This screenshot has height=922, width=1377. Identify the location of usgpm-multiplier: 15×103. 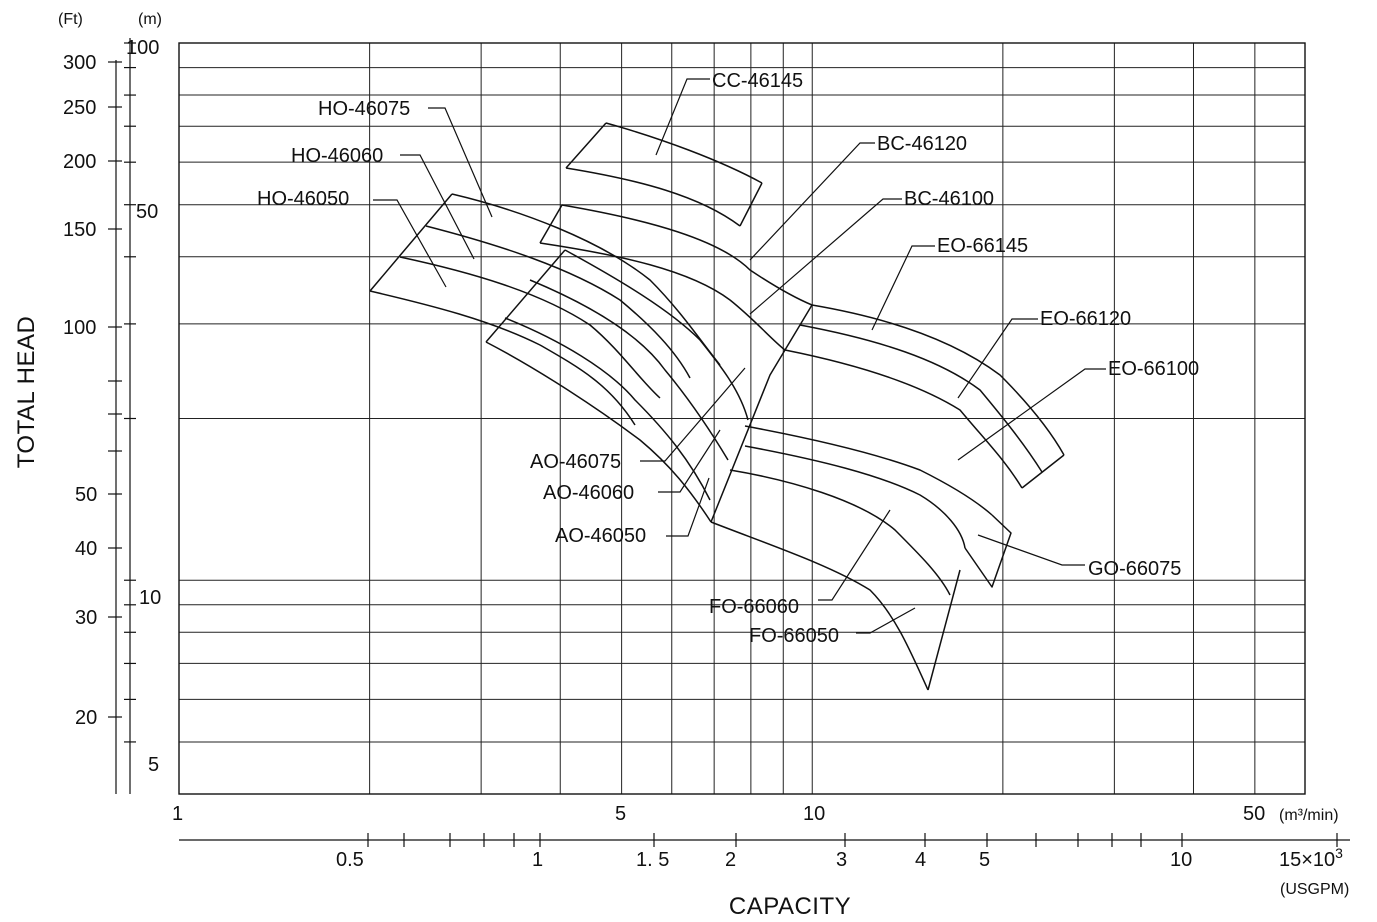
(1311, 858).